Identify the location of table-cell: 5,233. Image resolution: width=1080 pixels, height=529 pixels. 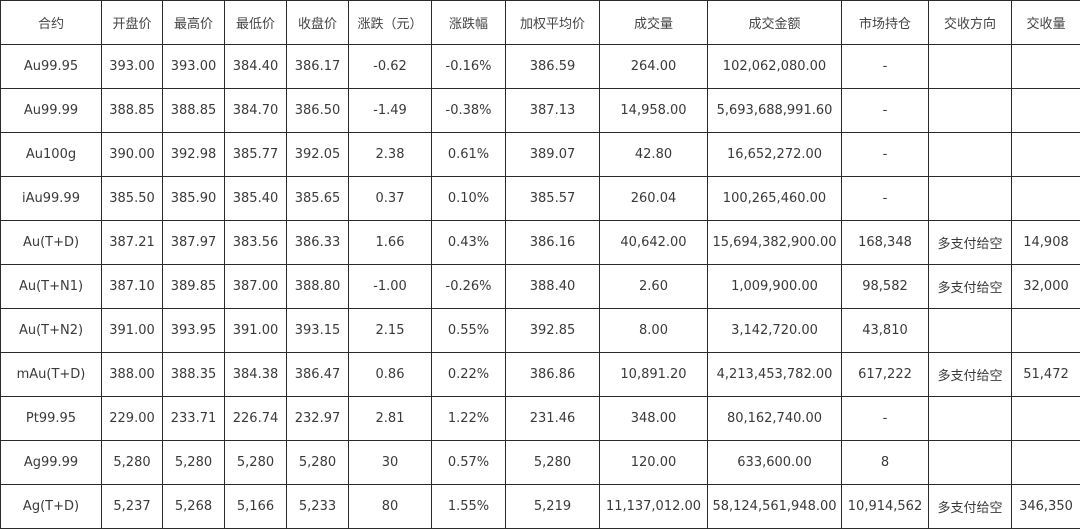
(318, 507).